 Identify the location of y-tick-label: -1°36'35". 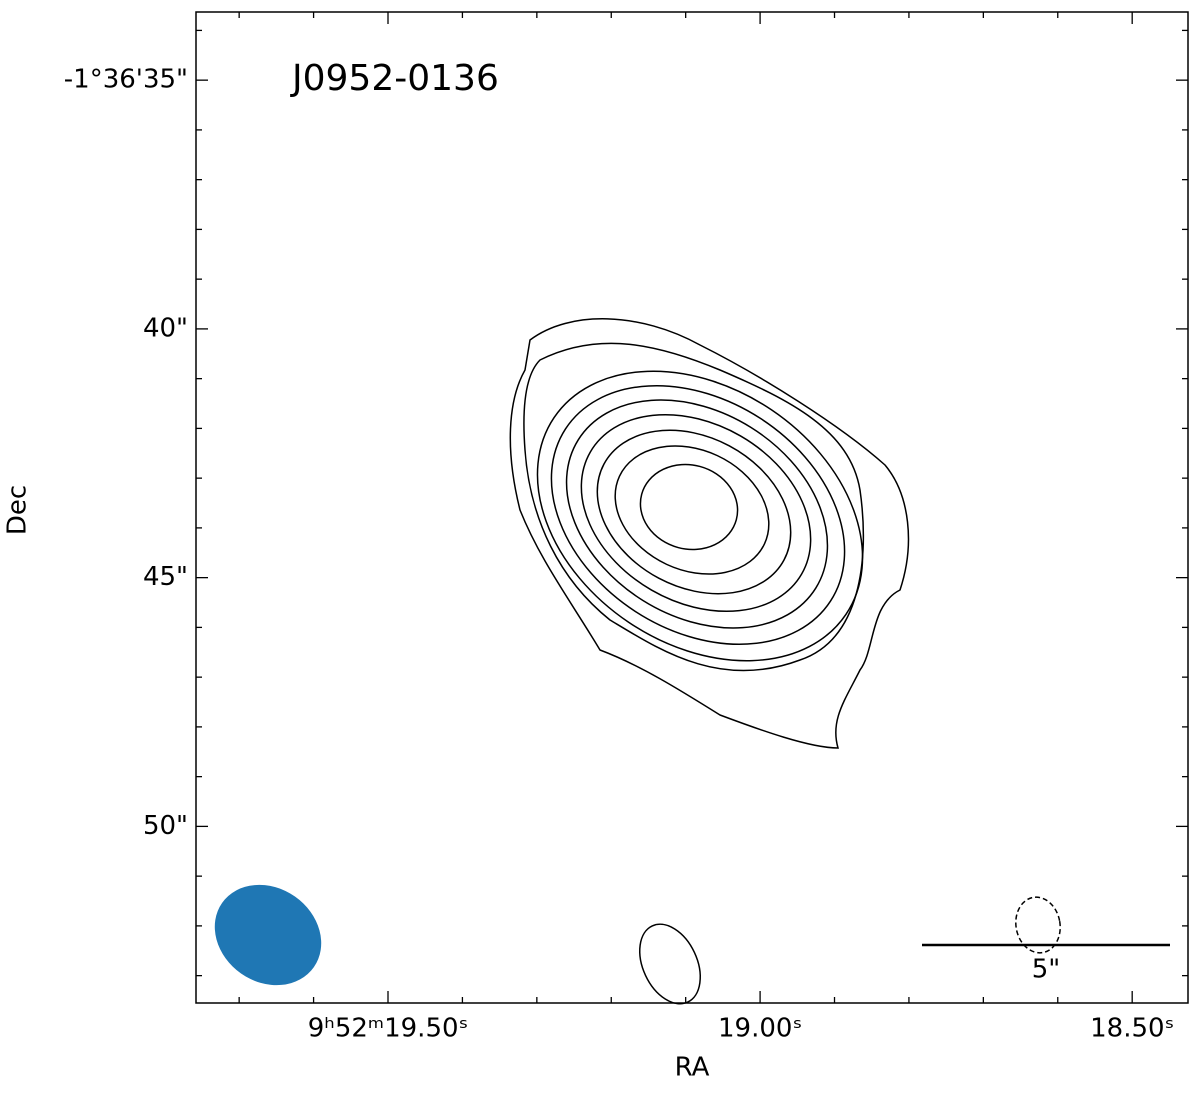
(126, 80).